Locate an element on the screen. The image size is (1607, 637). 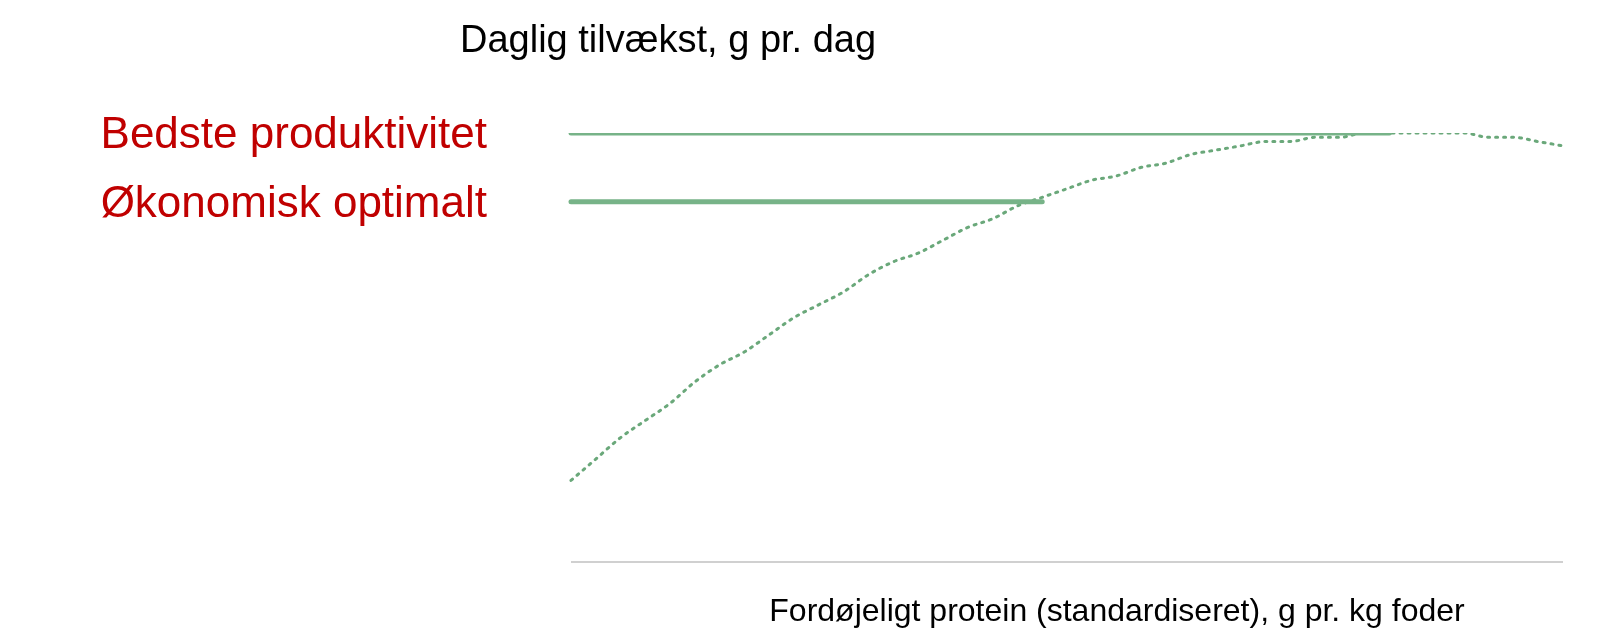
x-axis-title: Fordøjeligt protein (standardiseret), g pr. kg foder is located at coordinates (1117, 610).